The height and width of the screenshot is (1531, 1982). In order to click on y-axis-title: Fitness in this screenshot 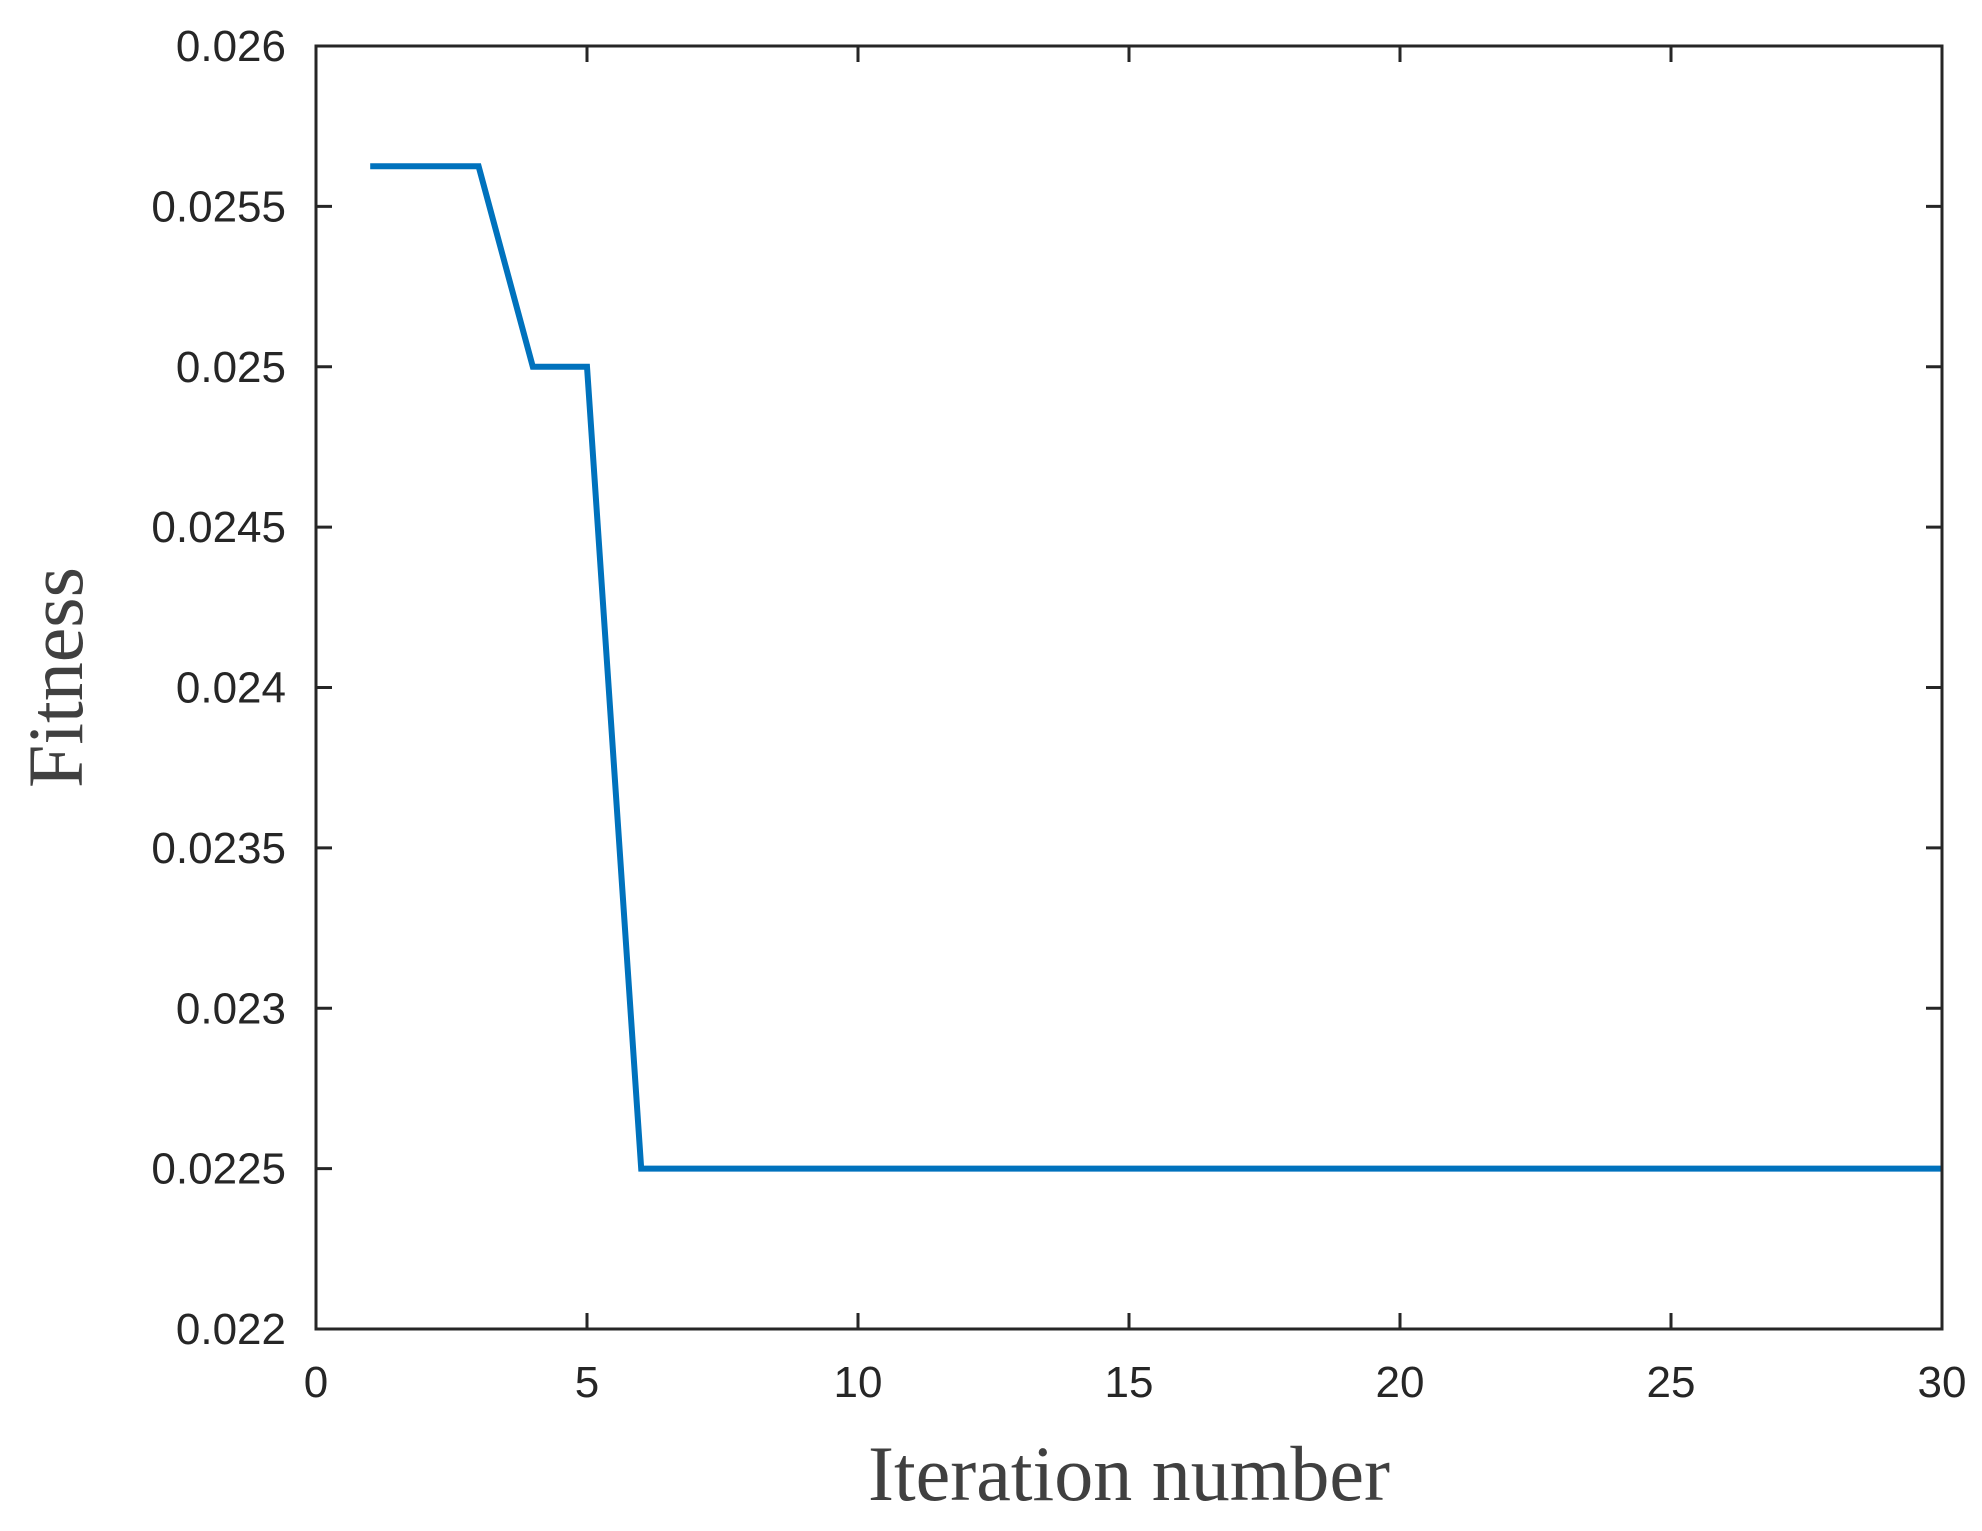, I will do `click(55, 677)`.